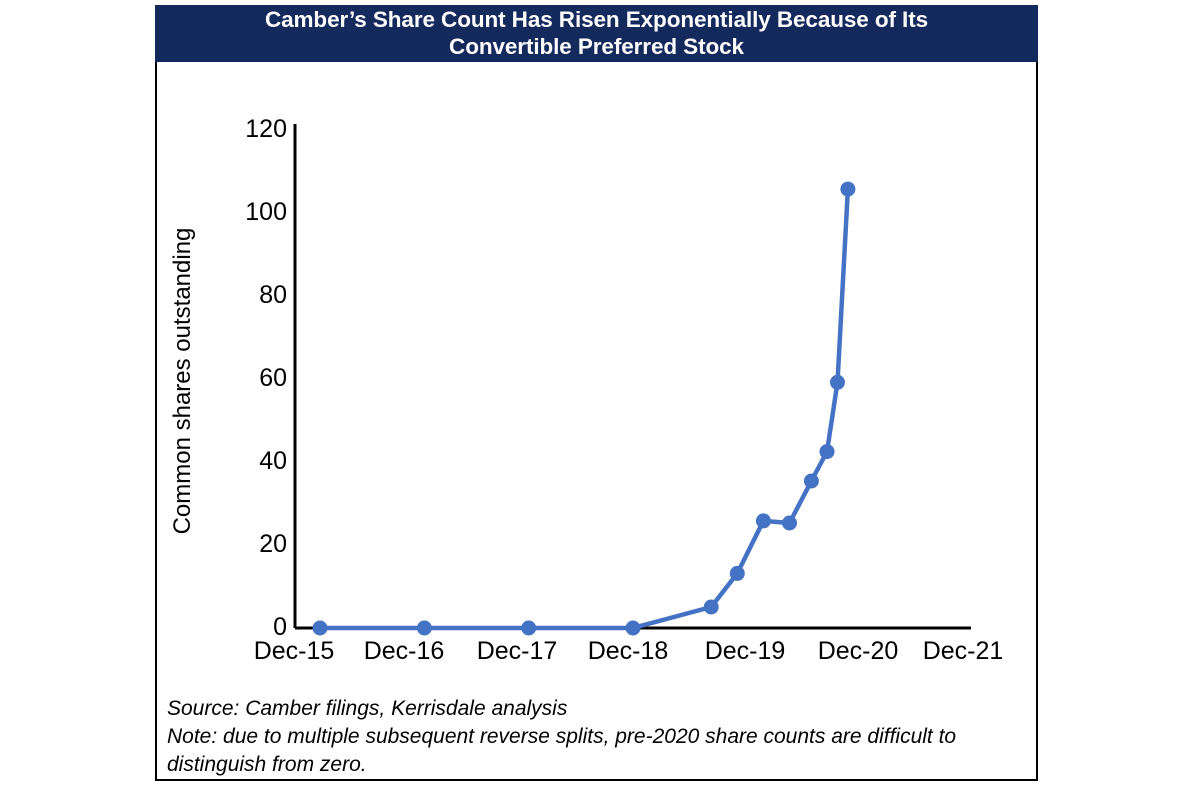 The height and width of the screenshot is (789, 1200). Describe the element at coordinates (963, 651) in the screenshot. I see `x-tick-dec-21: Dec-21` at that location.